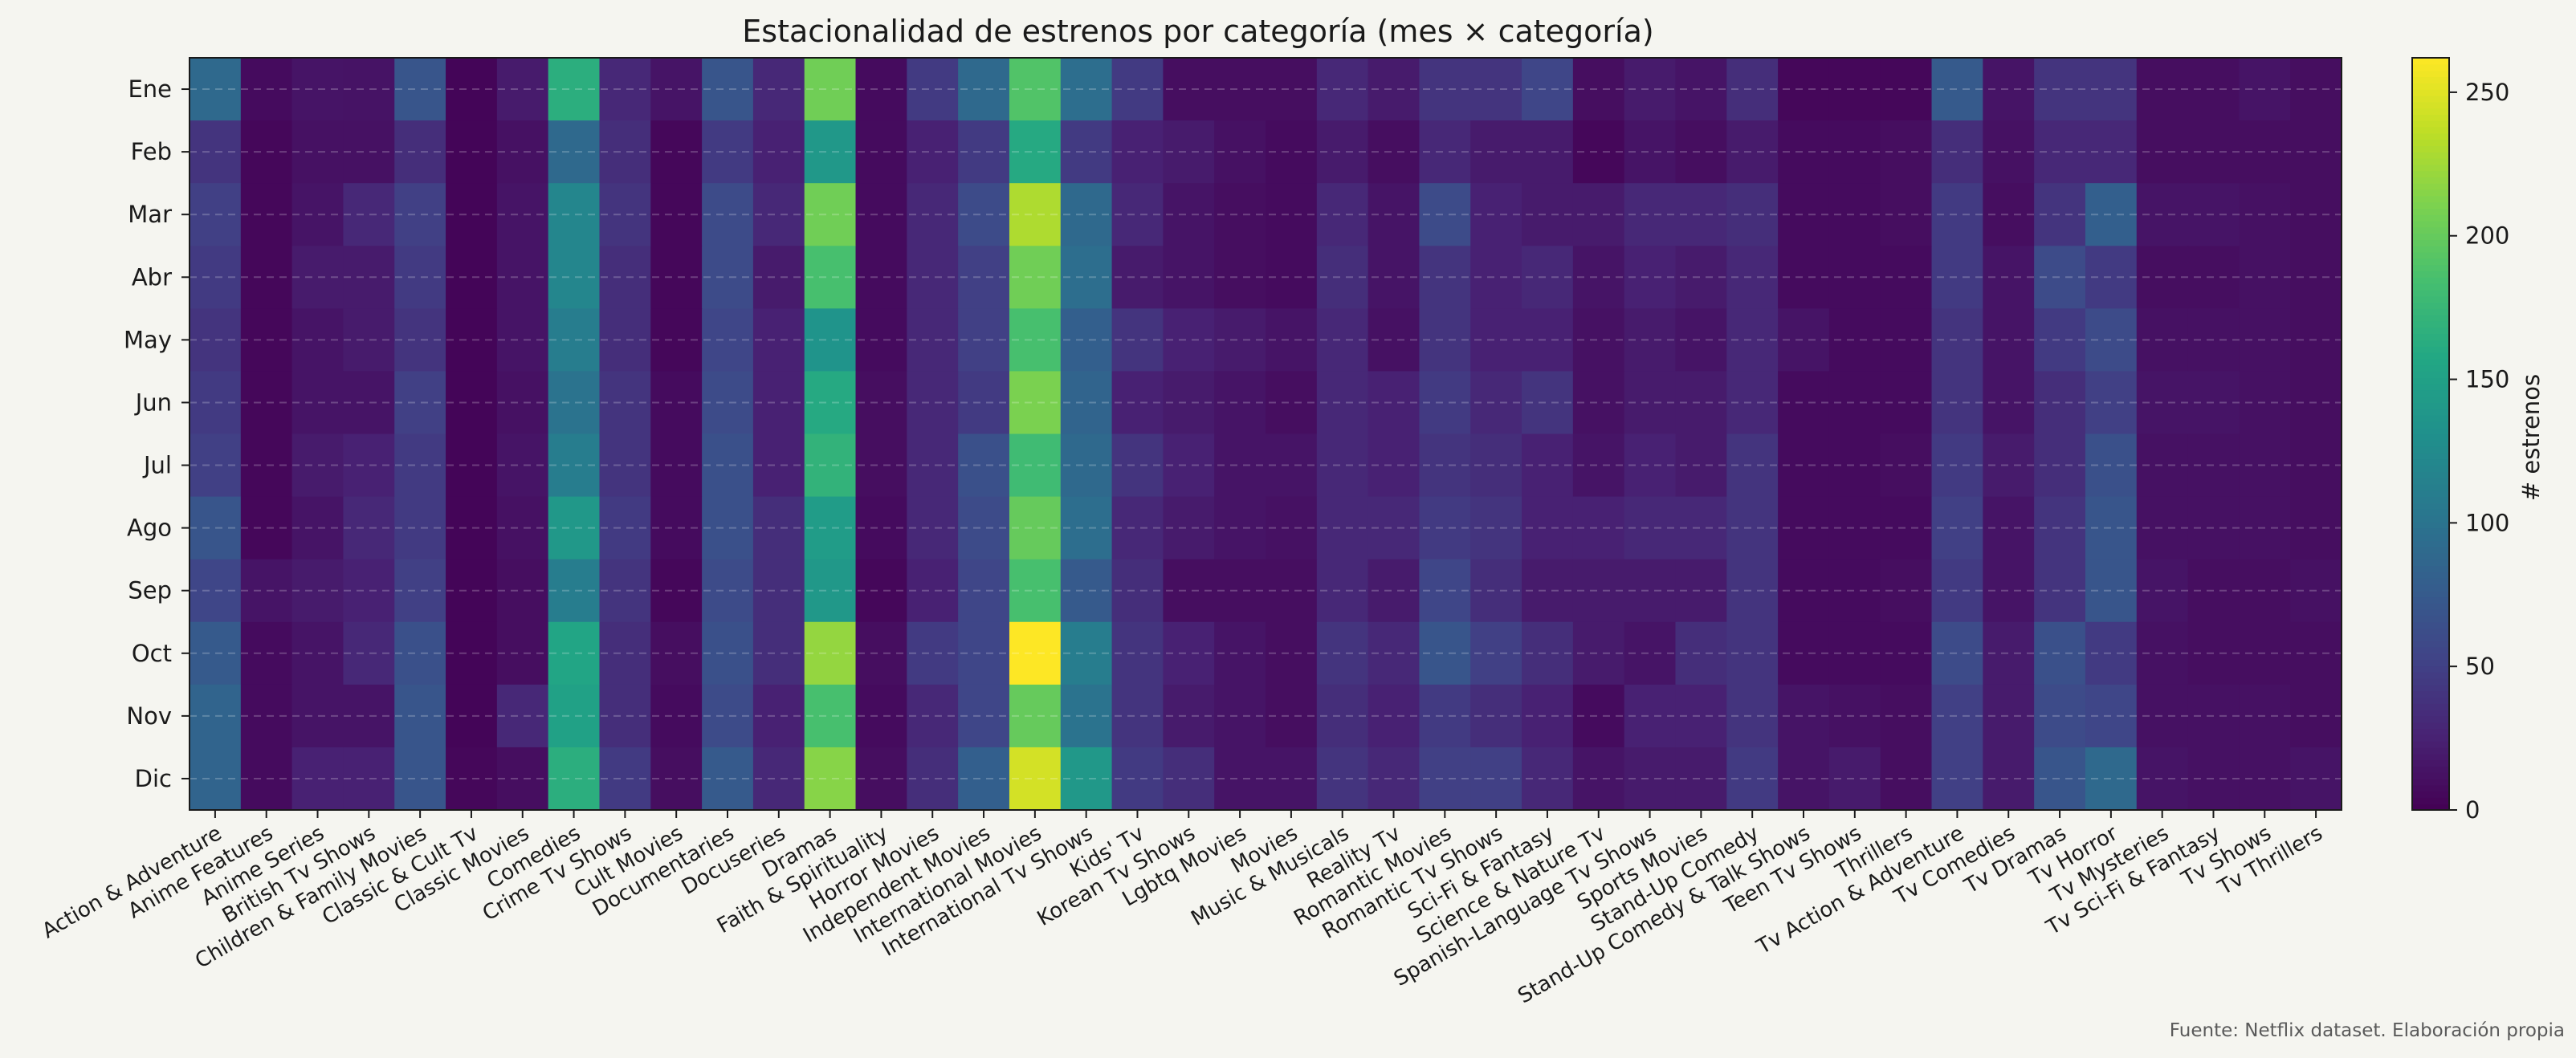  What do you see at coordinates (2472, 810) in the screenshot?
I see `colorbar-tick-label: 0` at bounding box center [2472, 810].